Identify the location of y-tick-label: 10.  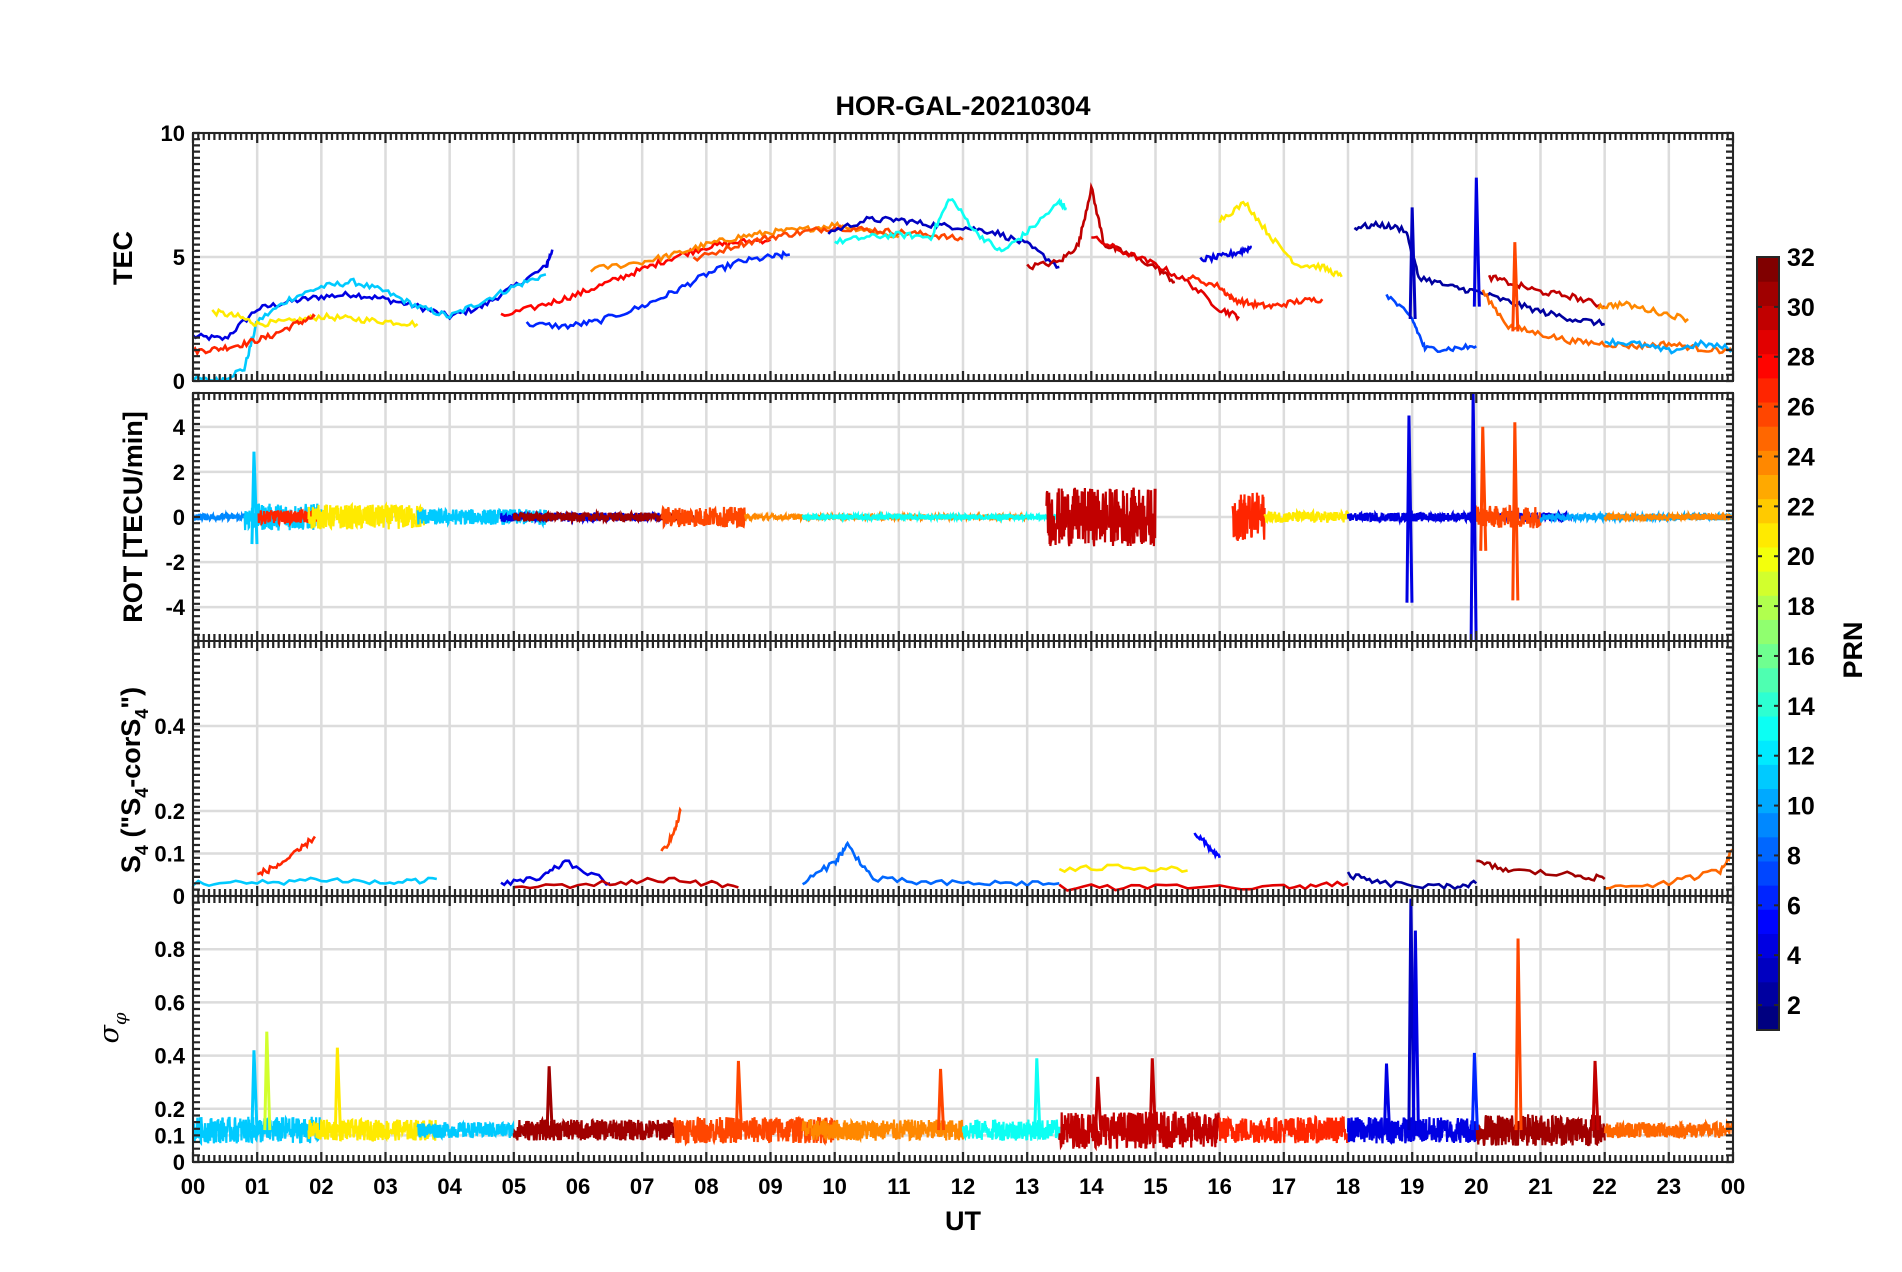
(173, 133).